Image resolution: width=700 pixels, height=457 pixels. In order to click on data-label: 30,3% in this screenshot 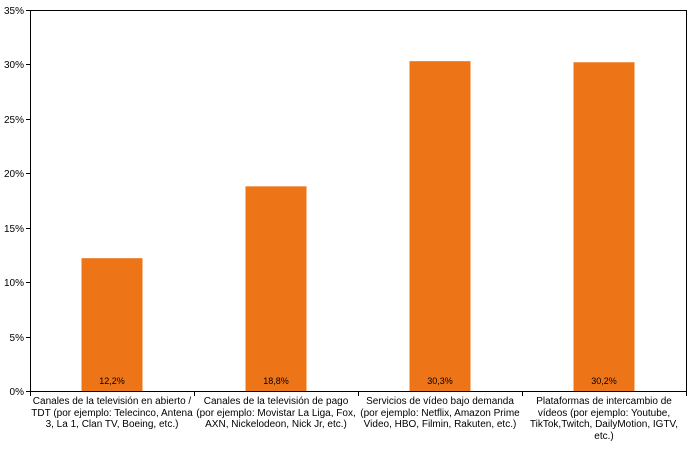, I will do `click(440, 381)`.